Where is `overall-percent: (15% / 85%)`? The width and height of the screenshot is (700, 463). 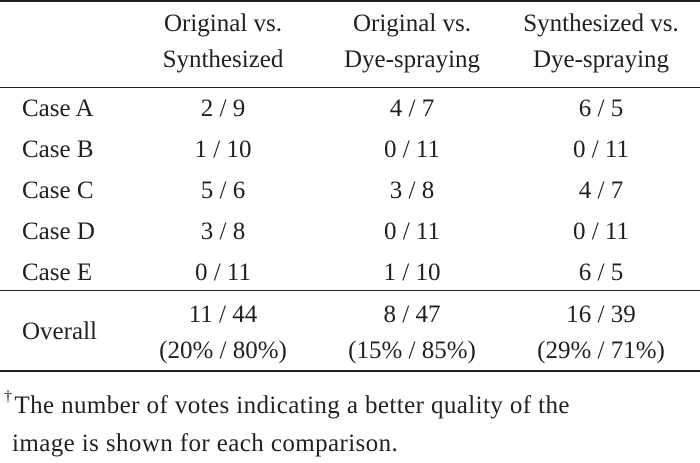 overall-percent: (15% / 85%) is located at coordinates (412, 350).